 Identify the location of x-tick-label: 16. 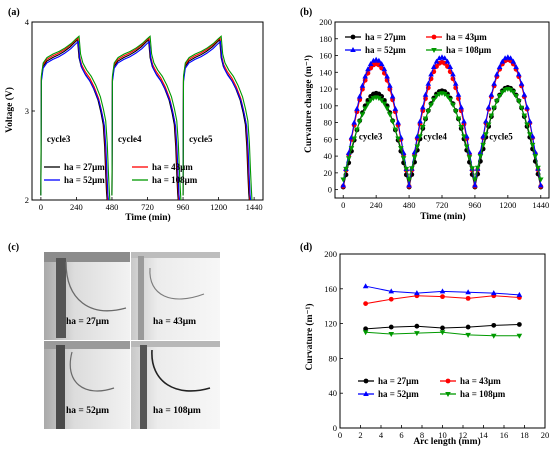
(504, 435).